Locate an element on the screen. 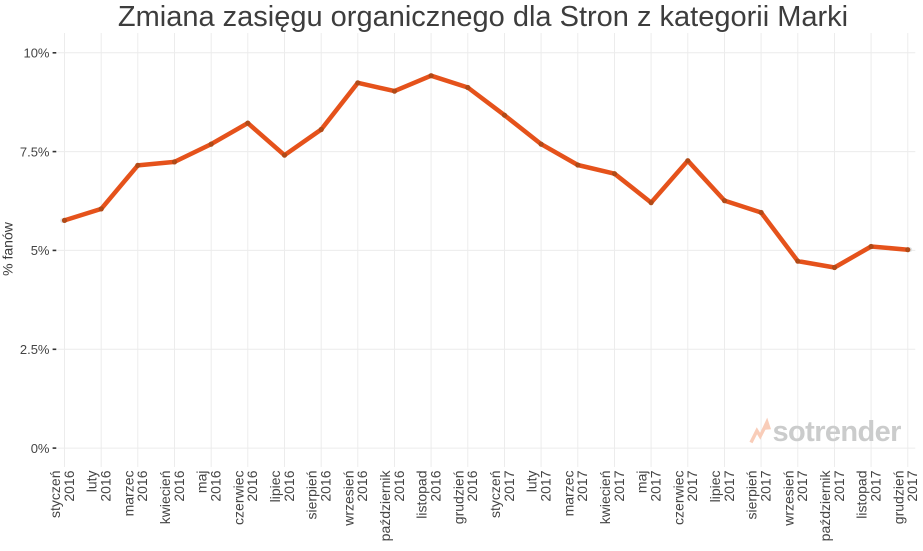  svg-text: sotrender is located at coordinates (837, 432).